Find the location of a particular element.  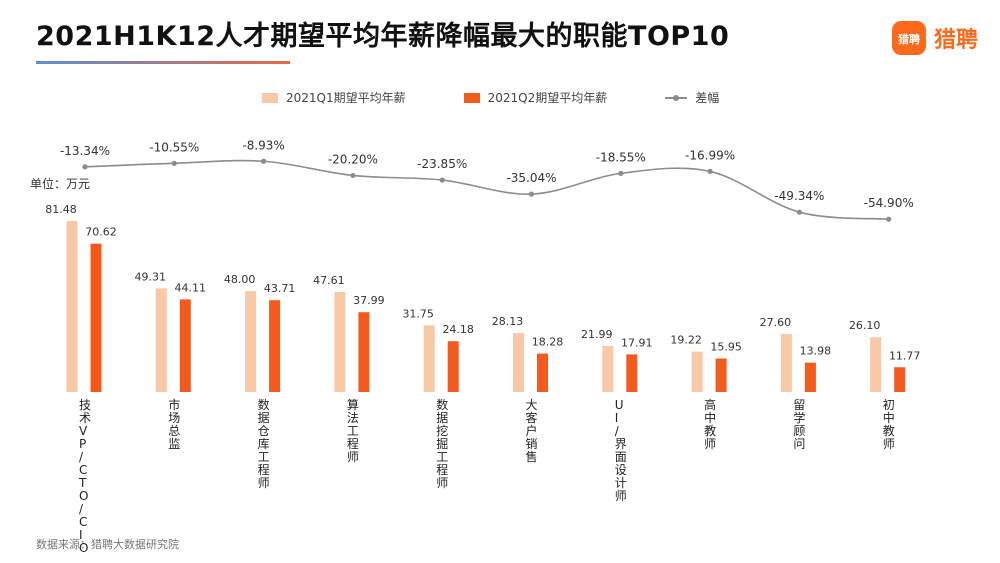

category-label: 市场总监 is located at coordinates (174, 424).